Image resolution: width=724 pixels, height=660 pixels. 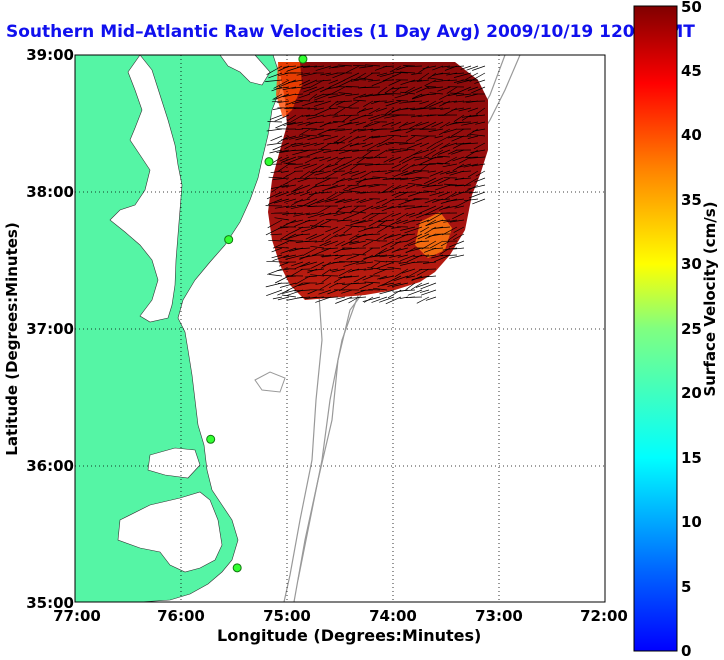 I want to click on x-tick-label: 75:00, so click(x=287, y=616).